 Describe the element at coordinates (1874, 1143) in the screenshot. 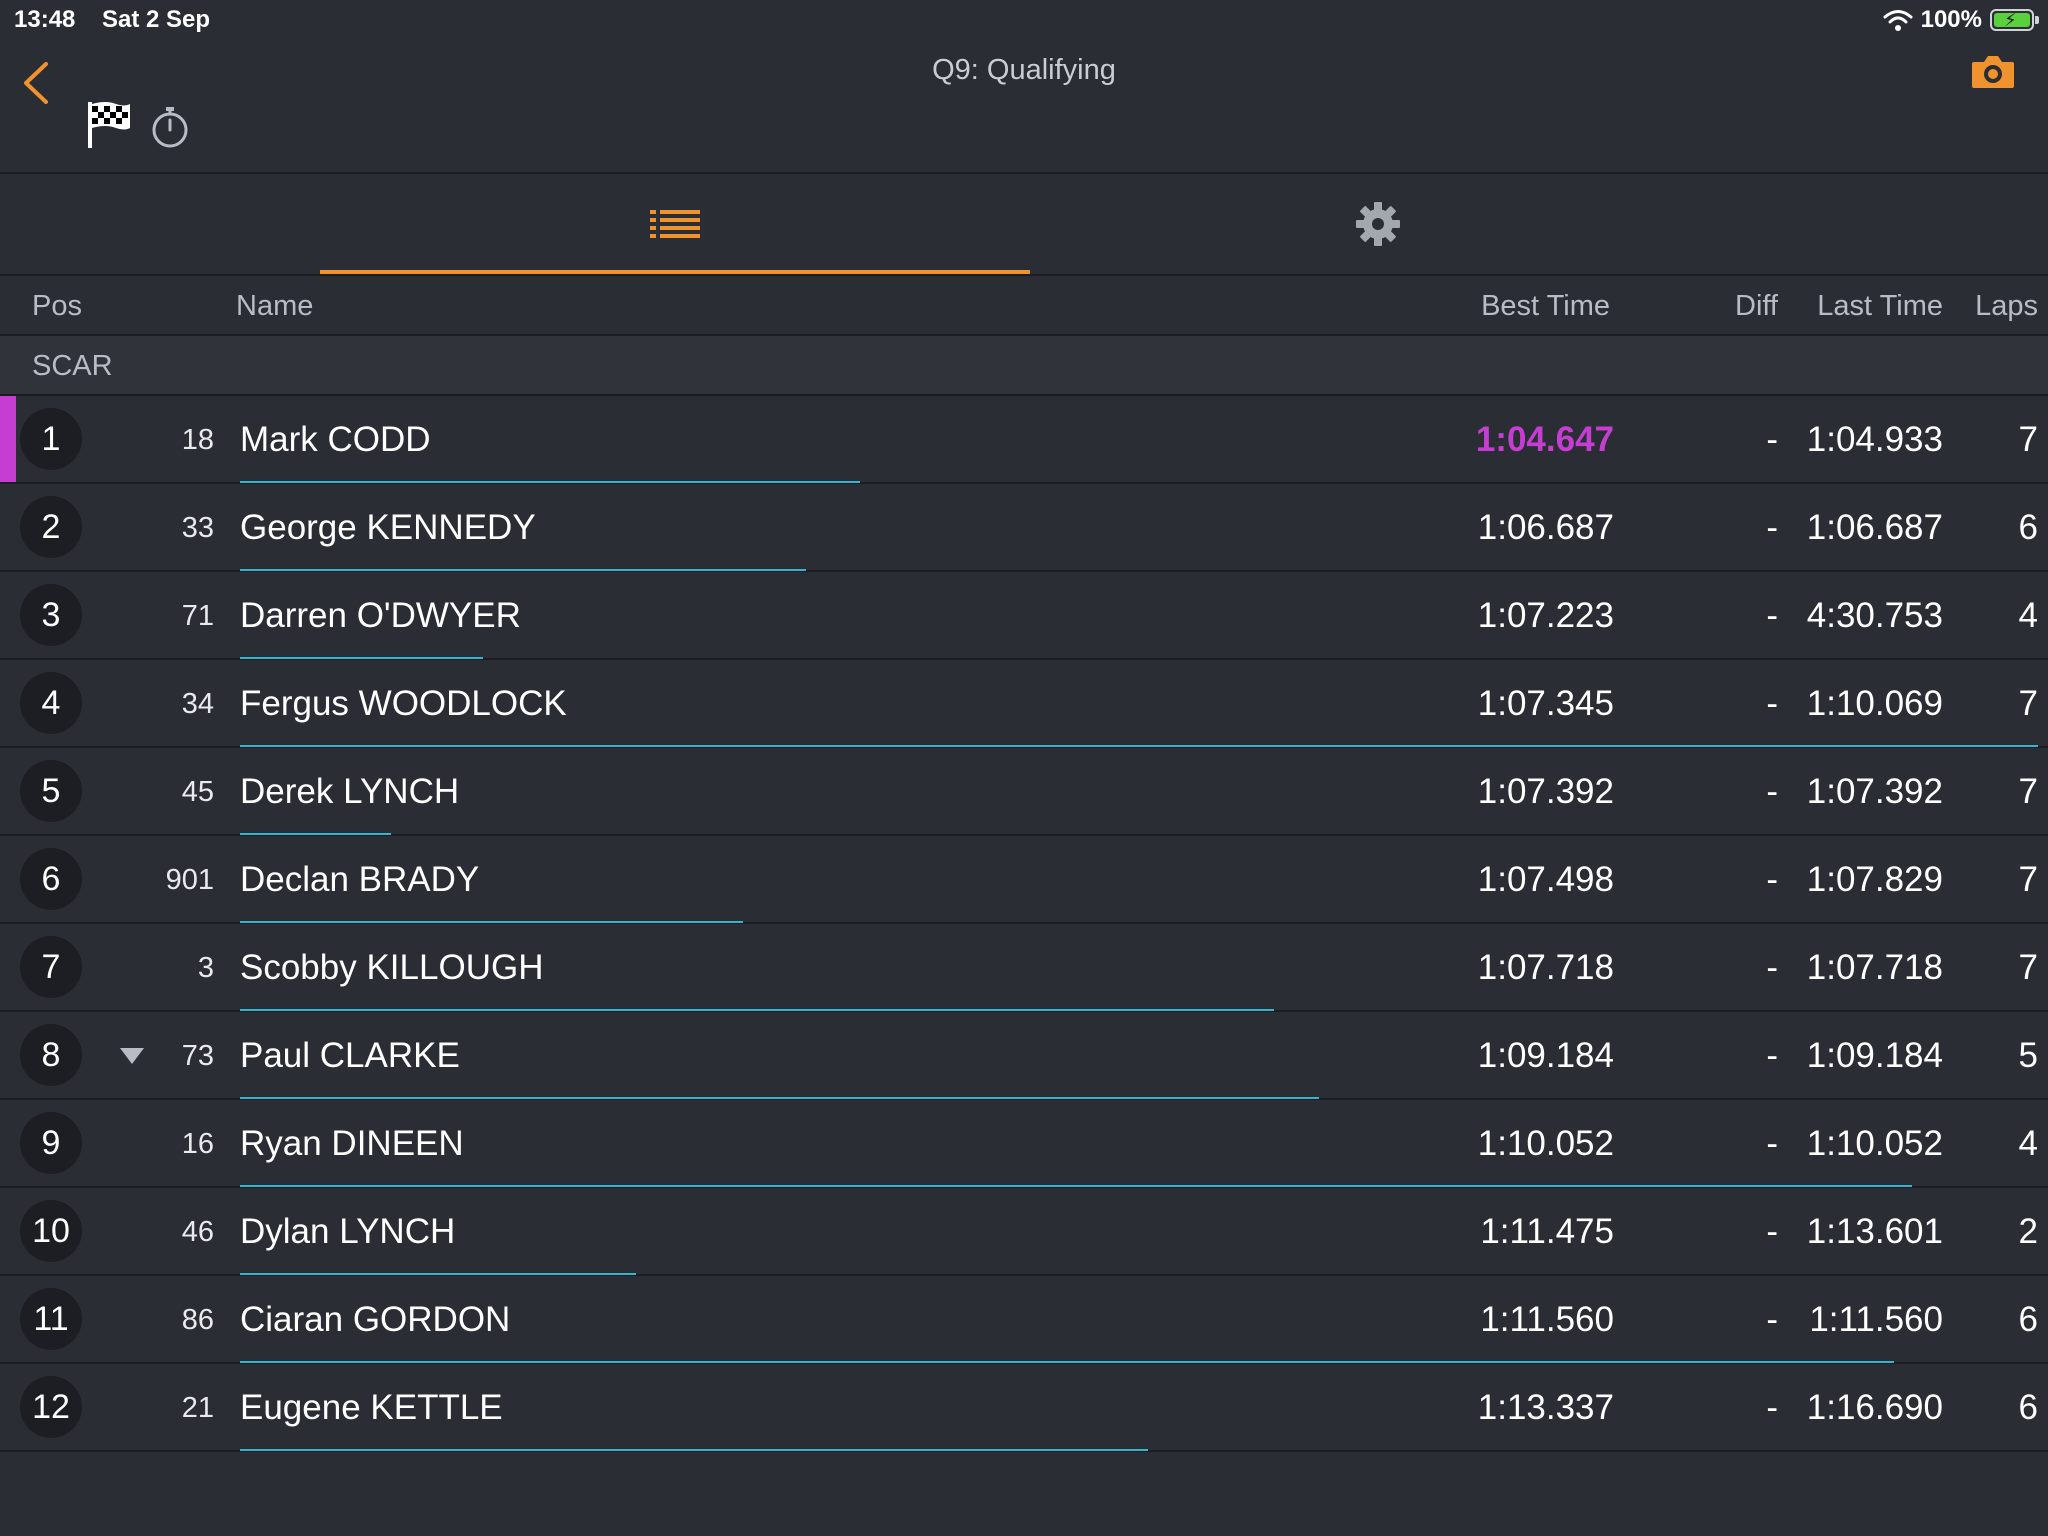

I see `last-time: 1:10.052` at that location.